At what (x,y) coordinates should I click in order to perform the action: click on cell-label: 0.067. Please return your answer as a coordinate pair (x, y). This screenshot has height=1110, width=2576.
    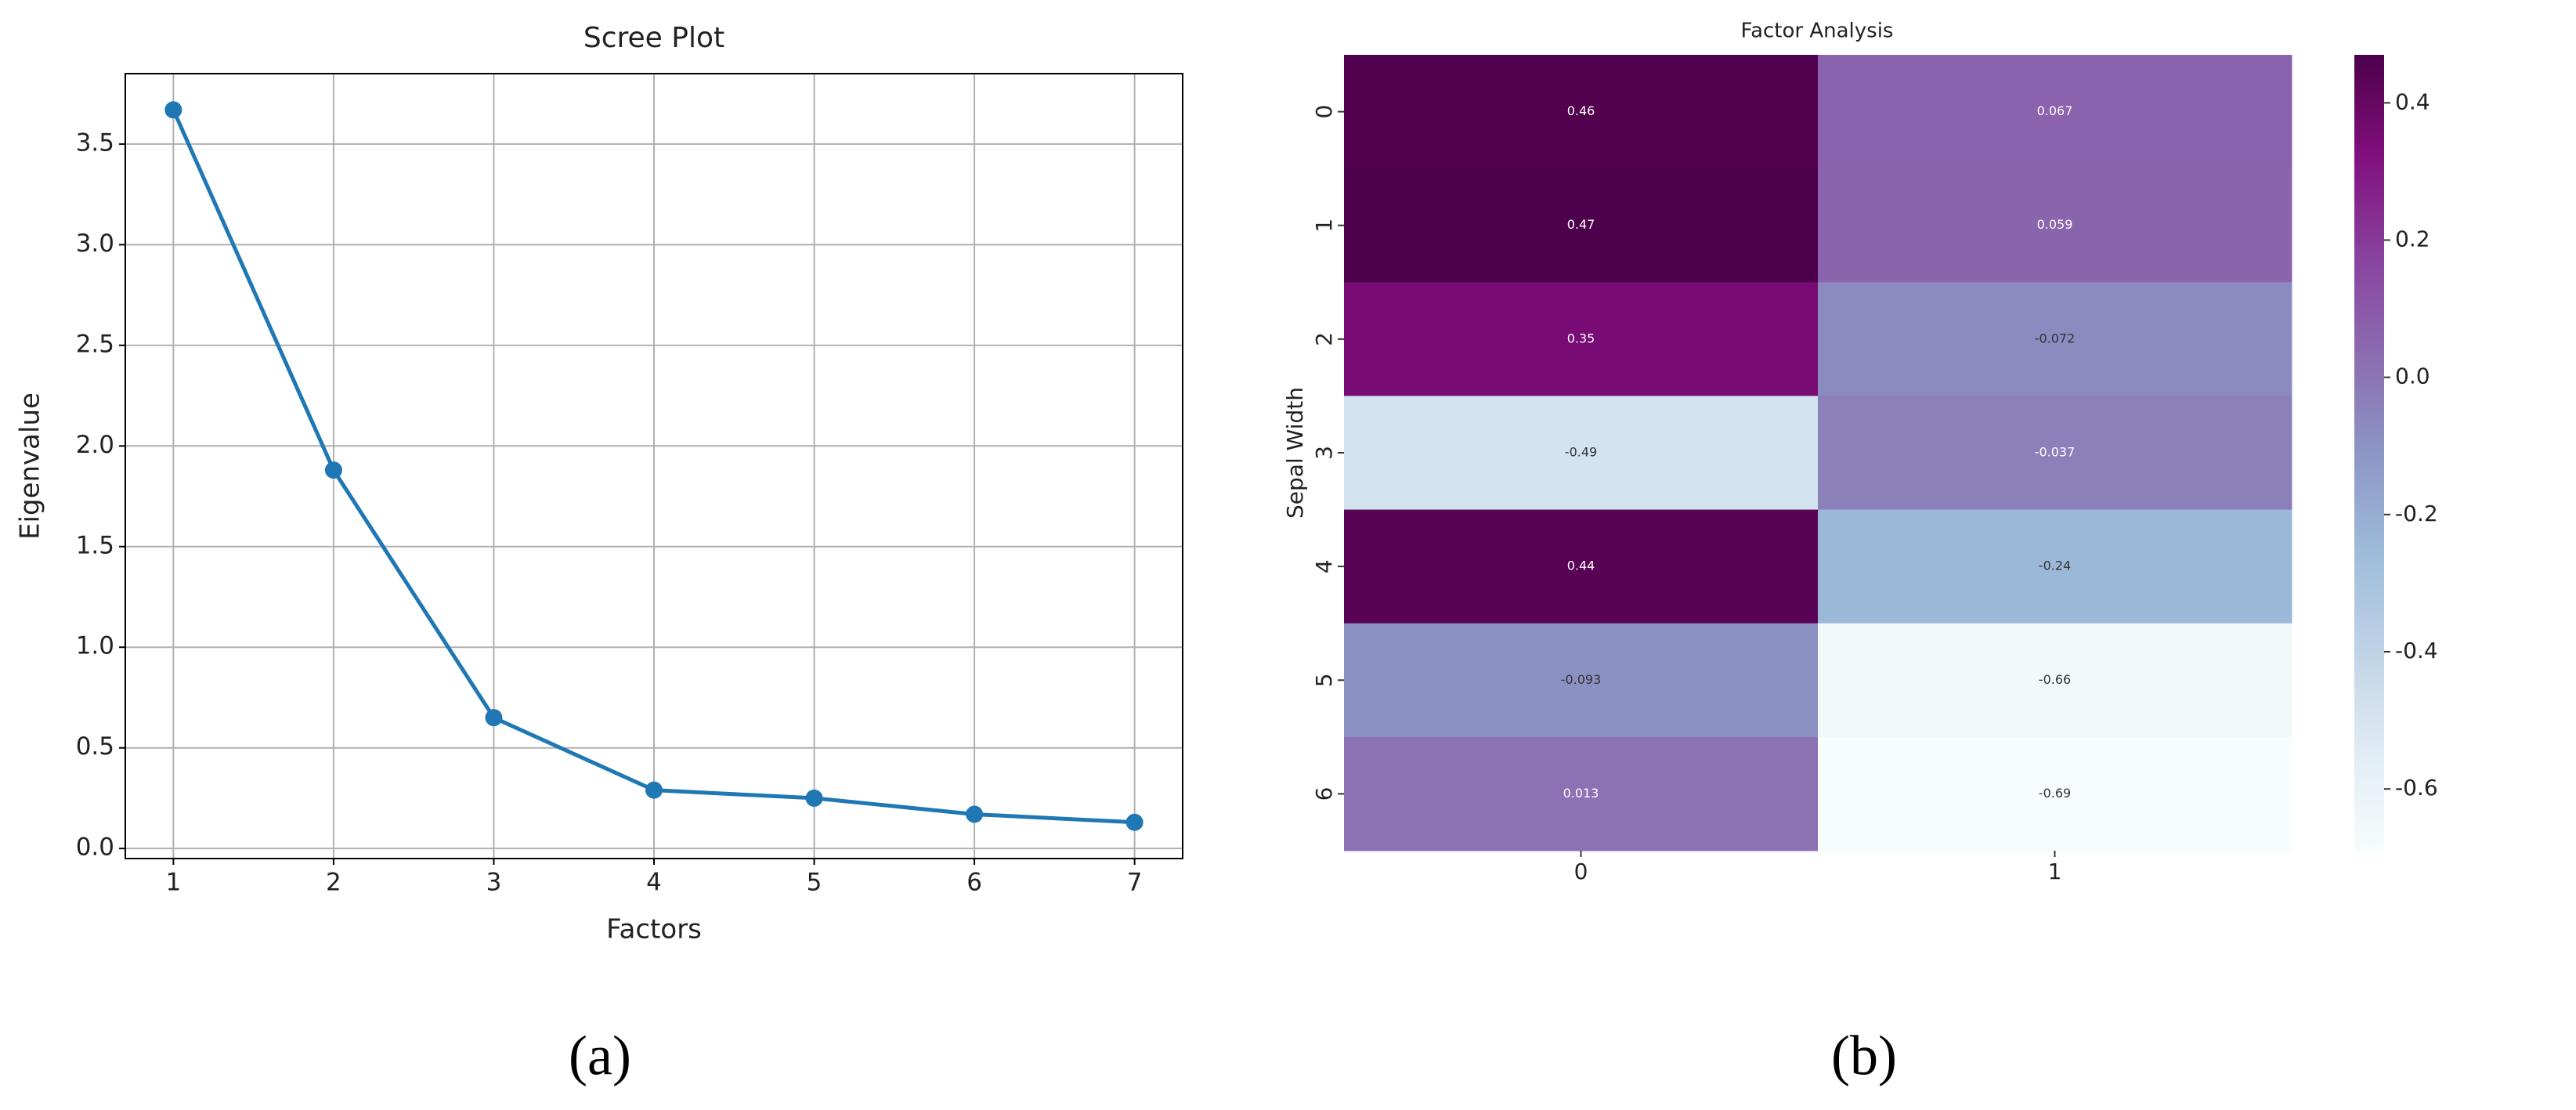
    Looking at the image, I should click on (2055, 111).